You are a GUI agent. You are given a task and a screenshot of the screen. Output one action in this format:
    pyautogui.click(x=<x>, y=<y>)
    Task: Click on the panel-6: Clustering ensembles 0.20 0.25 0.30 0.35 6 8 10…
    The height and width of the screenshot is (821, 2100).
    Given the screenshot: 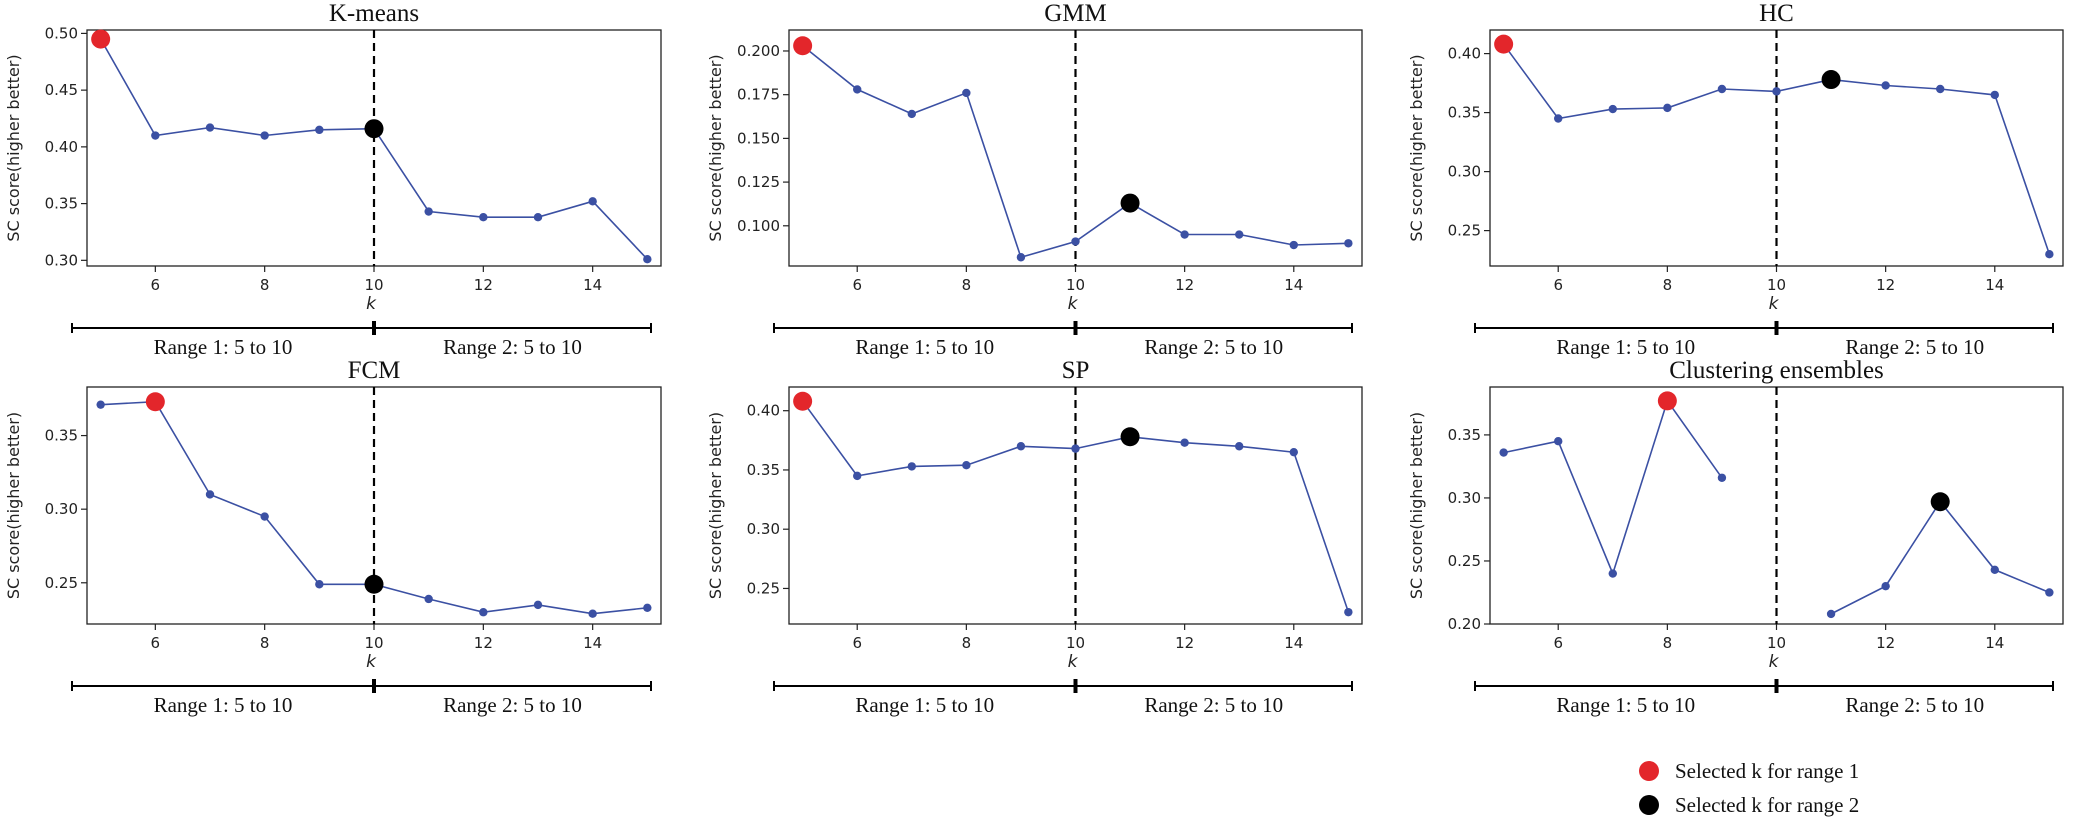 What is the action you would take?
    pyautogui.click(x=1735, y=537)
    